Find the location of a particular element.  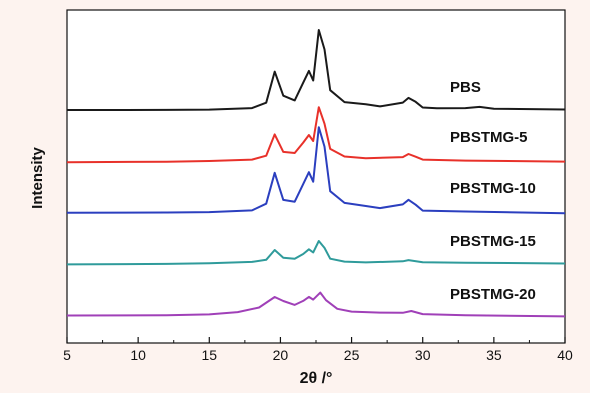

y-axis-label: Intensity is located at coordinates (37, 178).